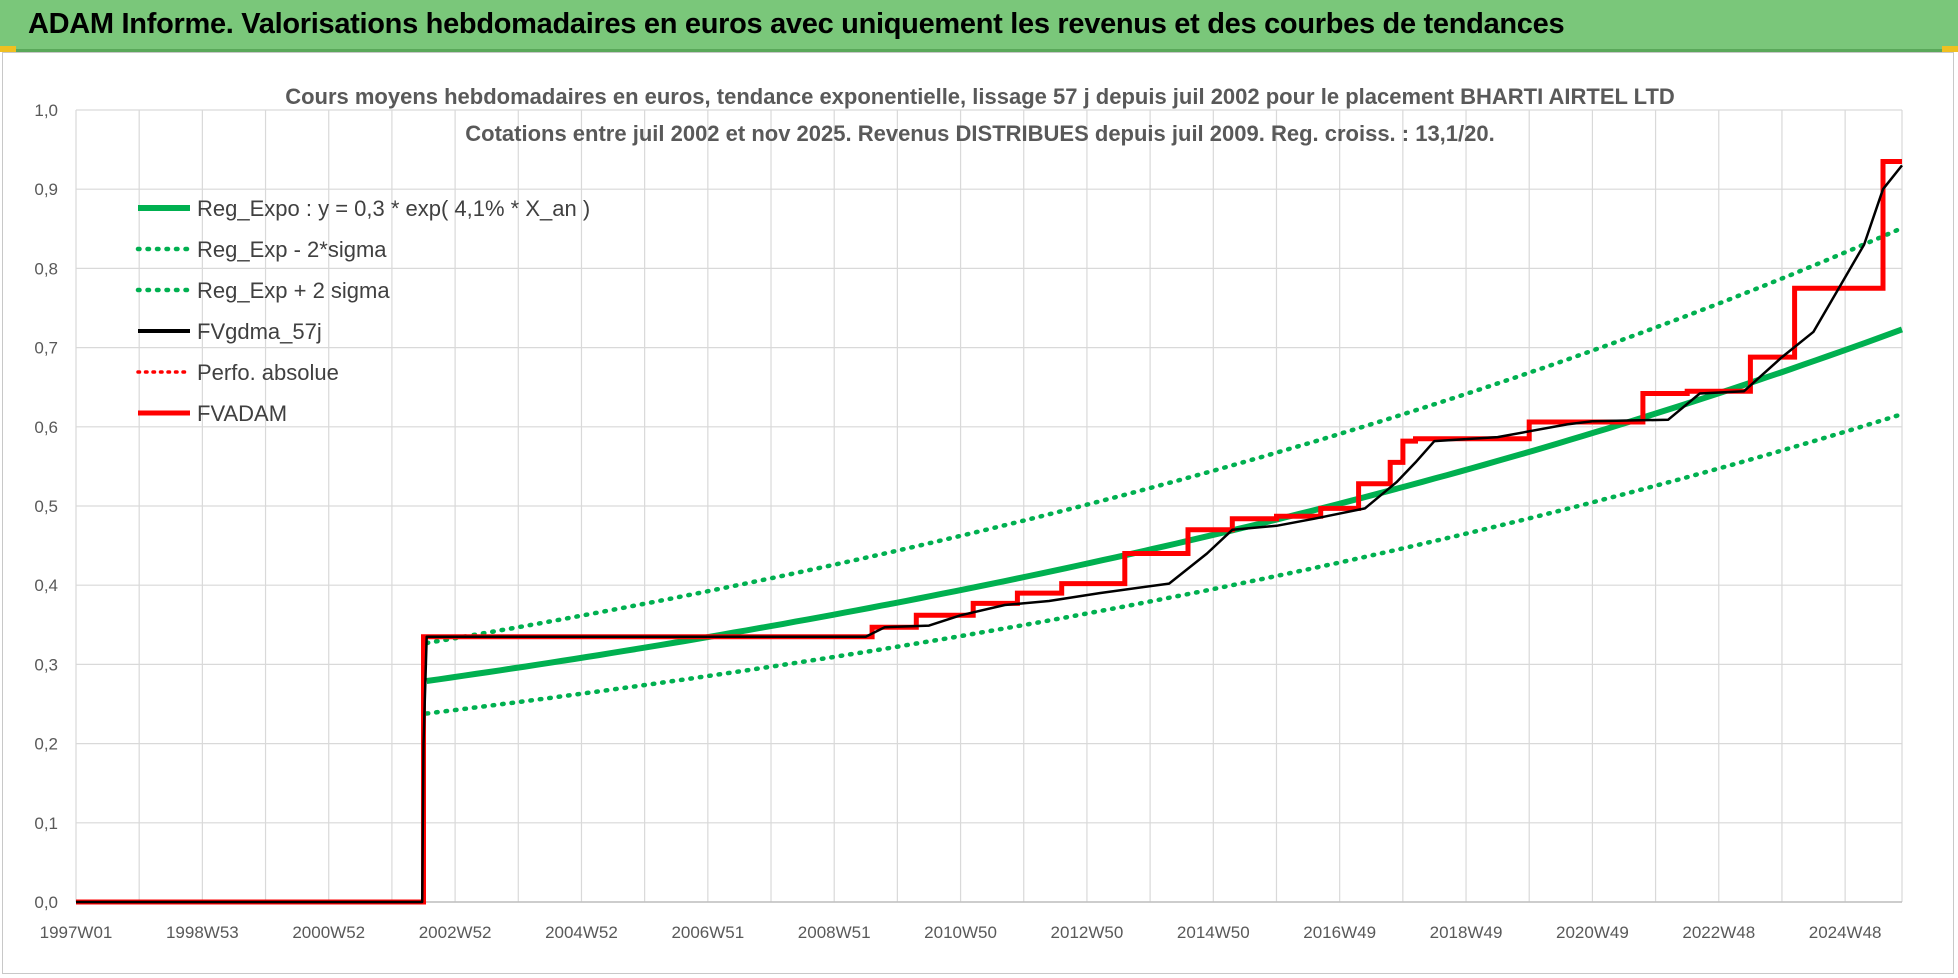 This screenshot has width=1958, height=978. I want to click on x-tick-label: 2022W48, so click(1718, 932).